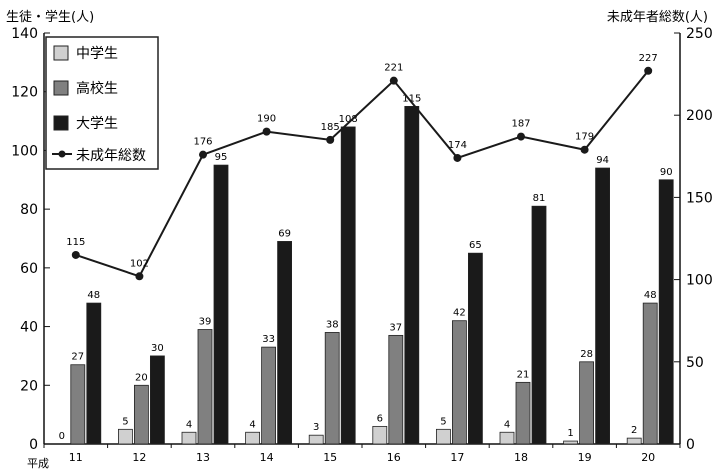 Image resolution: width=714 pixels, height=470 pixels. Describe the element at coordinates (394, 457) in the screenshot. I see `x-tick-label: 16` at that location.